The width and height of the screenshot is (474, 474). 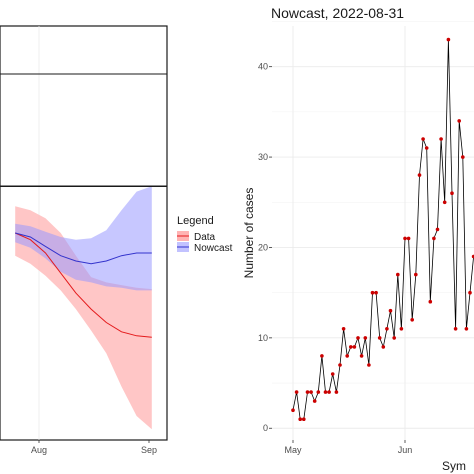 I want to click on left-x-ticks: Aug Sep, so click(x=94, y=447).